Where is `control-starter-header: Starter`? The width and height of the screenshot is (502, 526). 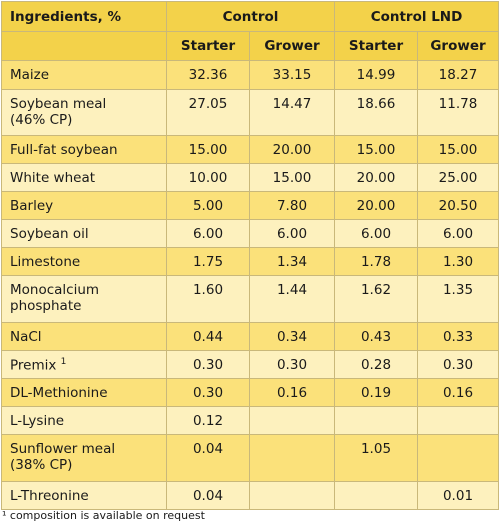 control-starter-header: Starter is located at coordinates (208, 46).